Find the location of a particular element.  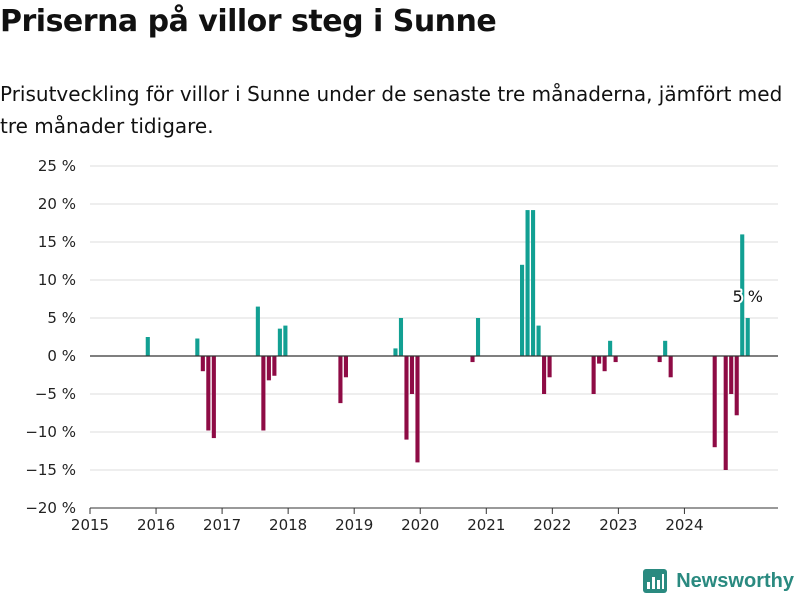

x-tick-label: 2022 is located at coordinates (552, 523).